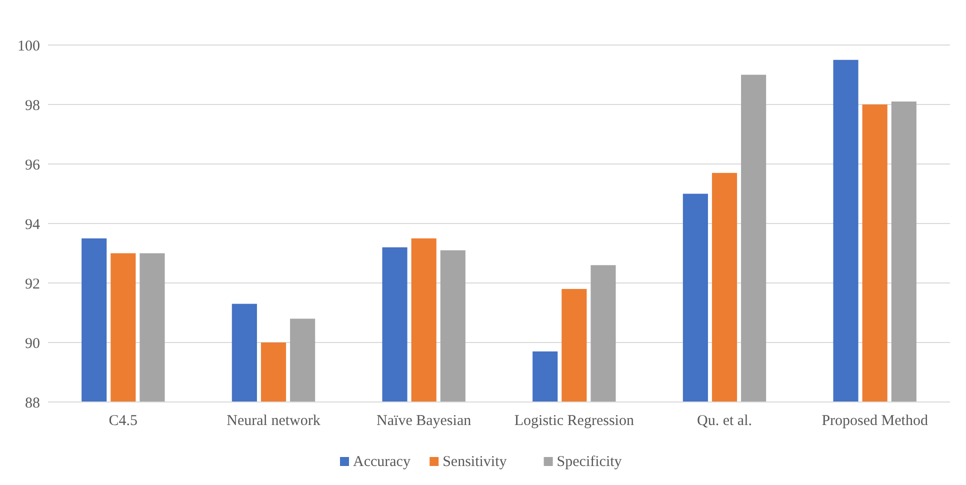 This screenshot has height=485, width=966. I want to click on x-tick-label: Neural network, so click(273, 421).